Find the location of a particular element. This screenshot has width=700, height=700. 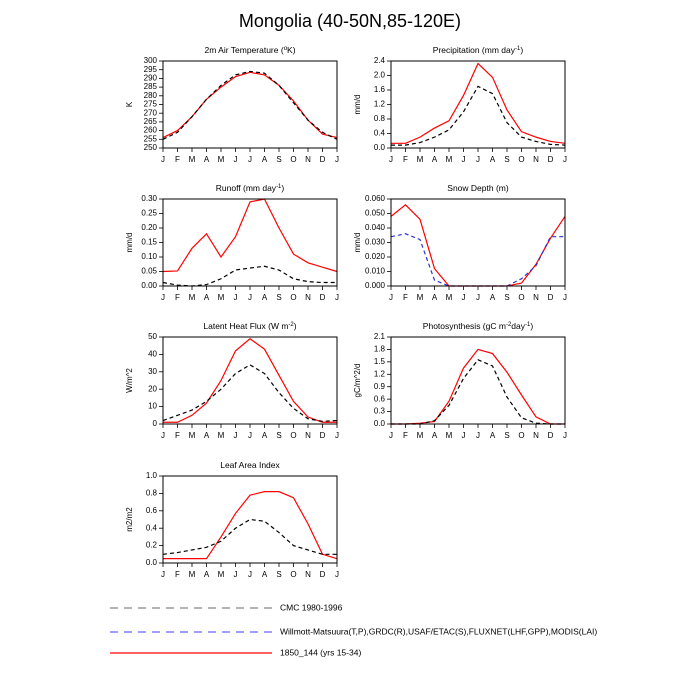

y-tick-label: 2.1 is located at coordinates (380, 336).